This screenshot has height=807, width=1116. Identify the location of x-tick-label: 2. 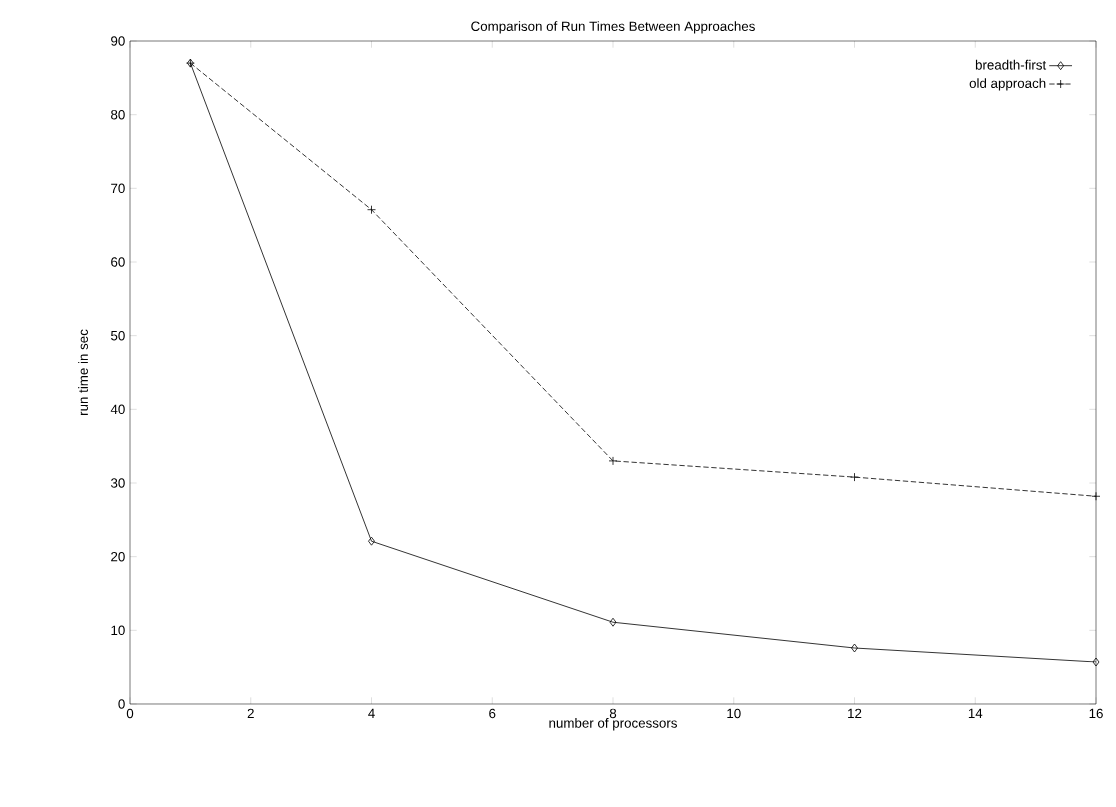
(250, 713).